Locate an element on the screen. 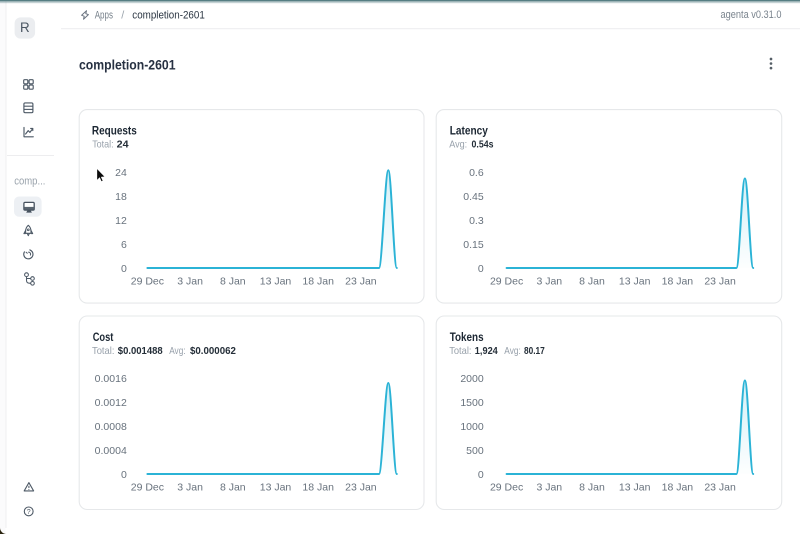  svg-text: 2000 is located at coordinates (472, 379).